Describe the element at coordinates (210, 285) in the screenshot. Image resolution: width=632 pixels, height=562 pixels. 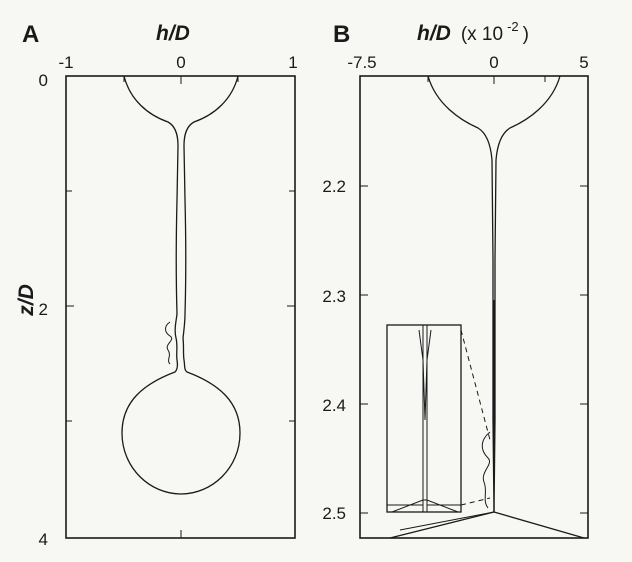
I see `panel-a-profile-right` at that location.